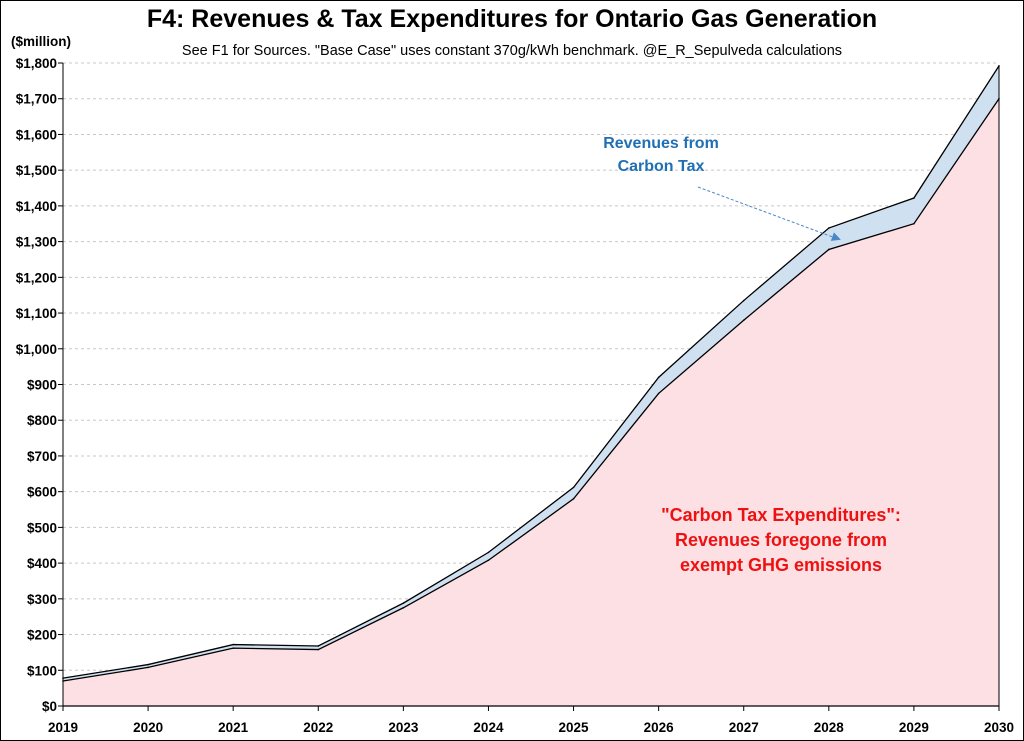  What do you see at coordinates (42, 670) in the screenshot?
I see `y-tick-label: $100` at bounding box center [42, 670].